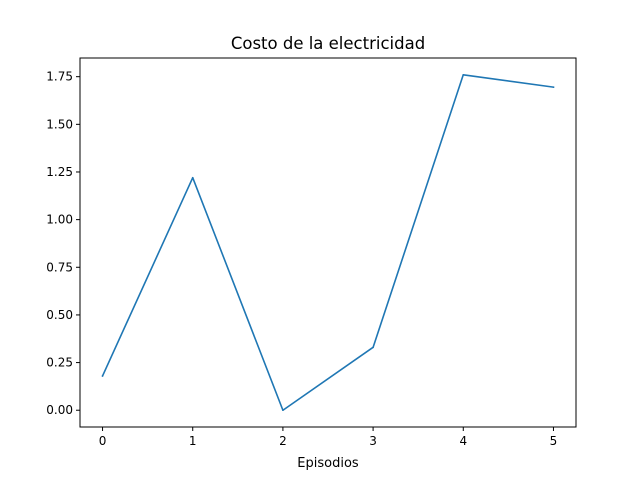 The image size is (640, 480). Describe the element at coordinates (59, 315) in the screenshot. I see `y-tick-label: 0.50` at that location.